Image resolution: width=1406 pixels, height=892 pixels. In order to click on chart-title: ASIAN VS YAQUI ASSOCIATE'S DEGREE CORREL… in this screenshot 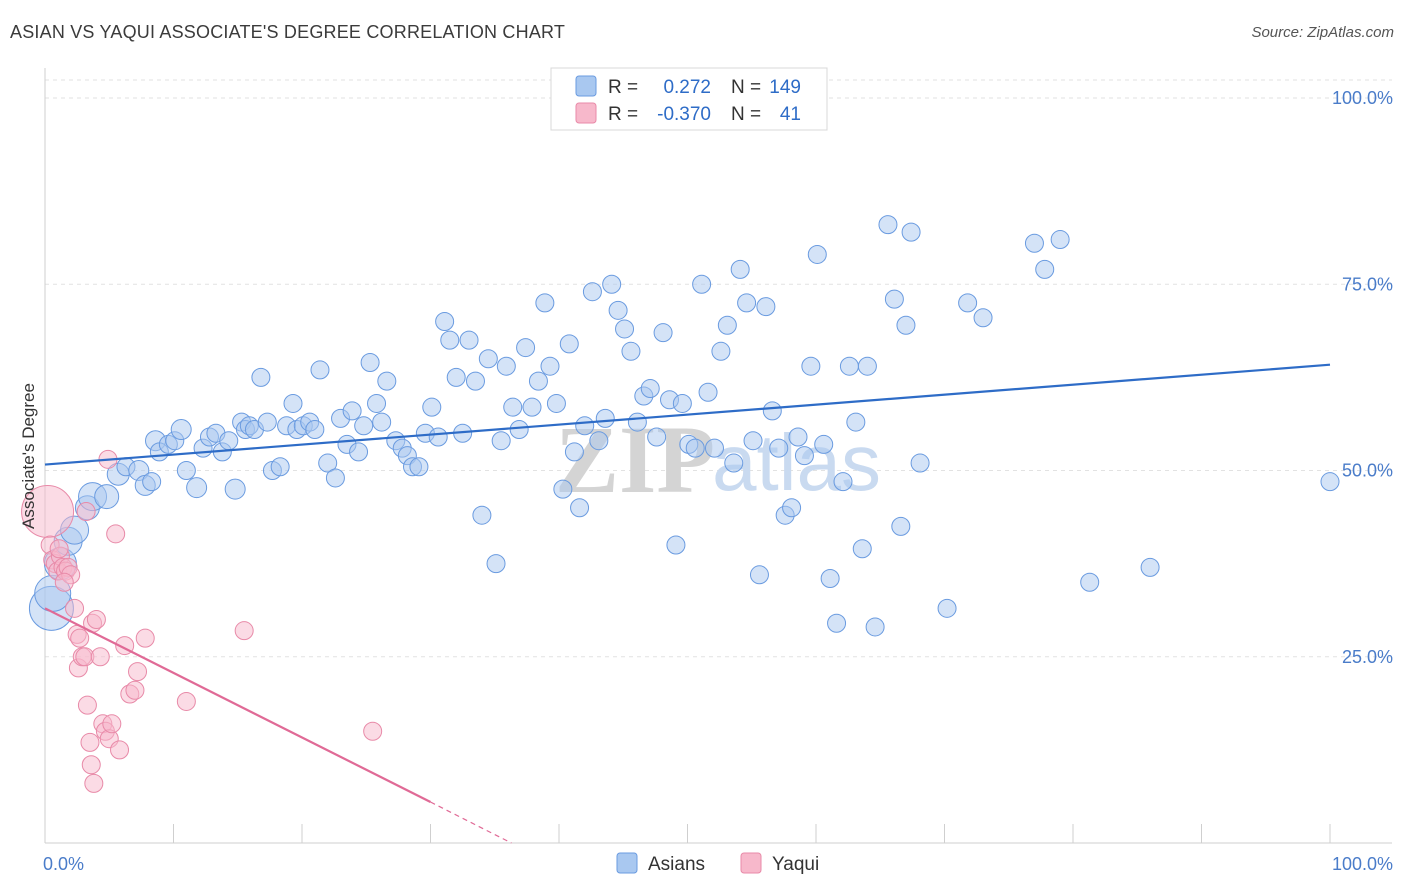, I will do `click(288, 32)`.